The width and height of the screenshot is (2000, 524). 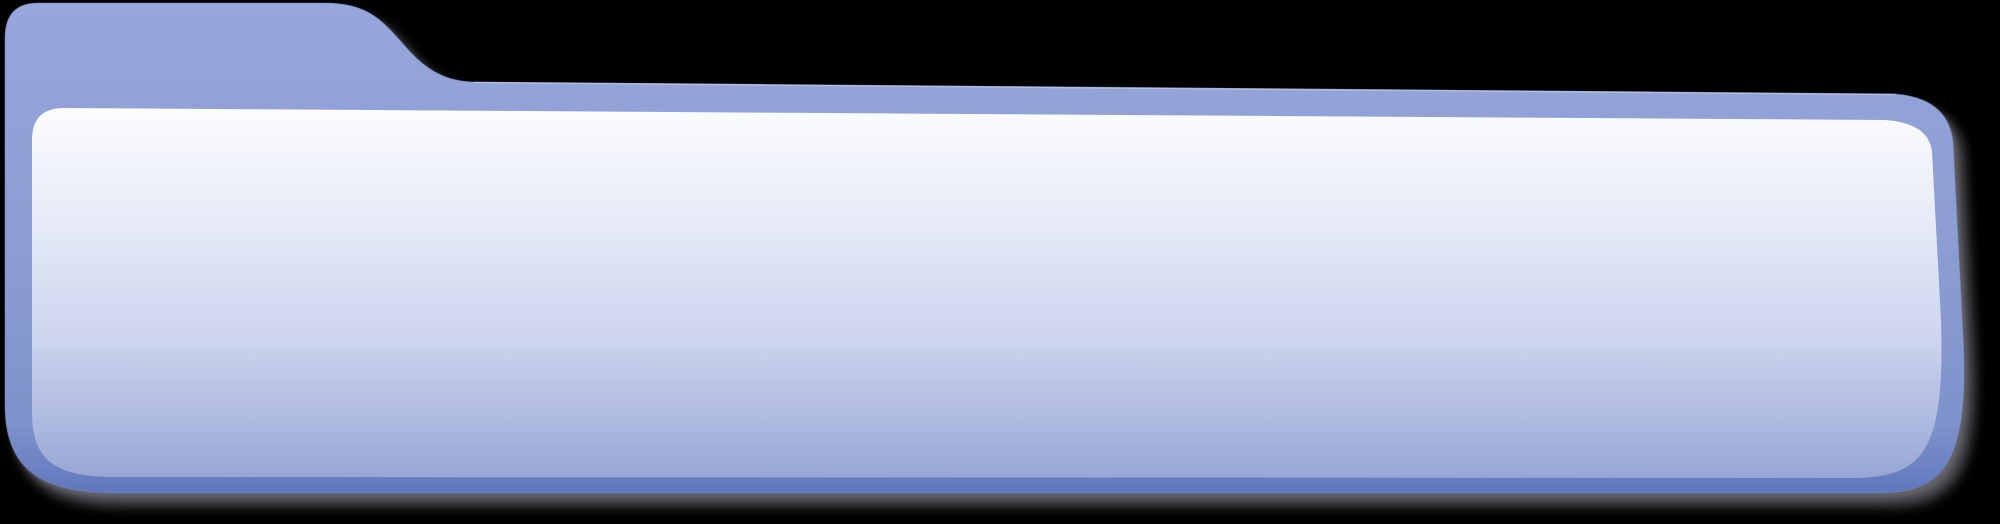 I want to click on folder-top-highlight, so click(x=1184, y=88).